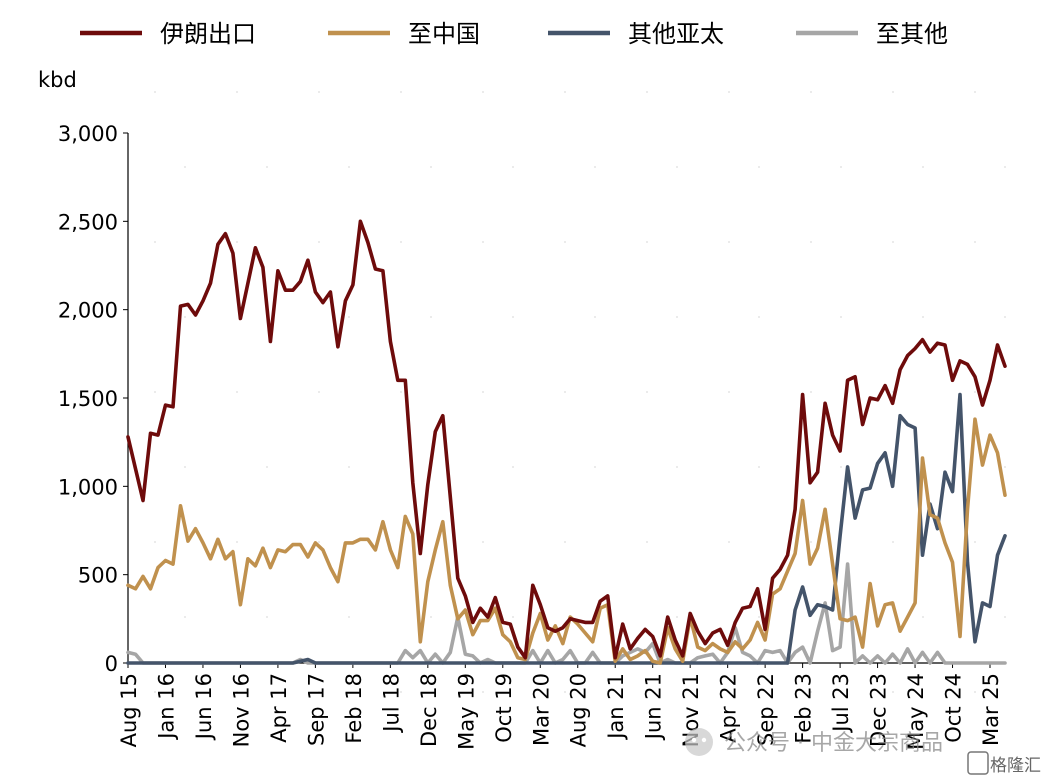 The image size is (1052, 783). Describe the element at coordinates (111, 664) in the screenshot. I see `y-tick-label: 0` at that location.